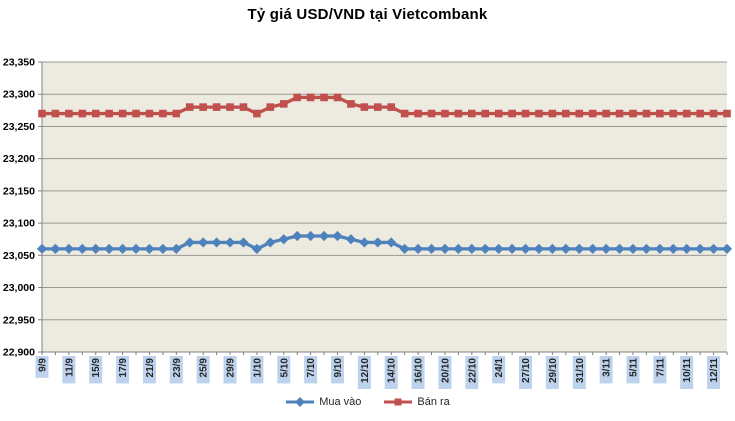  I want to click on x-tick-label: 15/9, so click(96, 368).